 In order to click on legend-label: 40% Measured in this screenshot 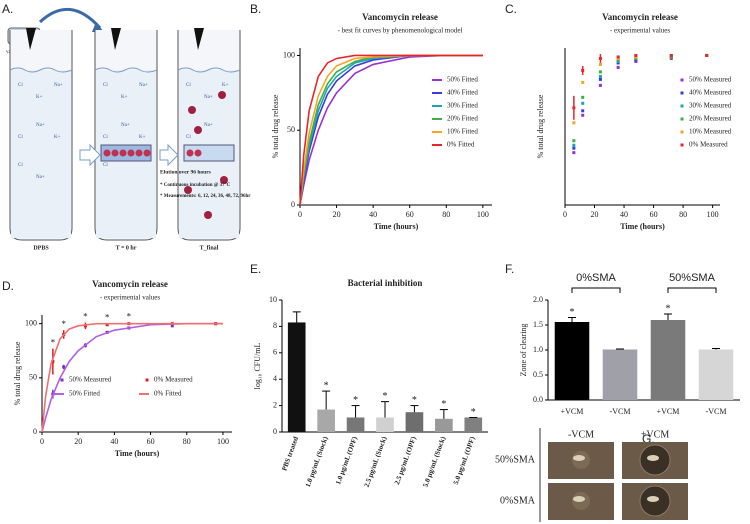, I will do `click(710, 93)`.